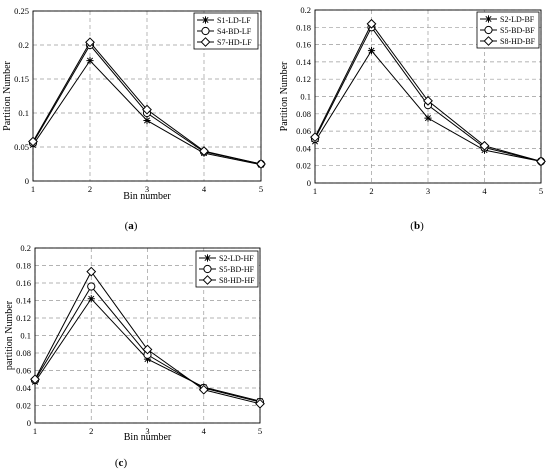  I want to click on legend-label: S7-HD-LF, so click(234, 42).